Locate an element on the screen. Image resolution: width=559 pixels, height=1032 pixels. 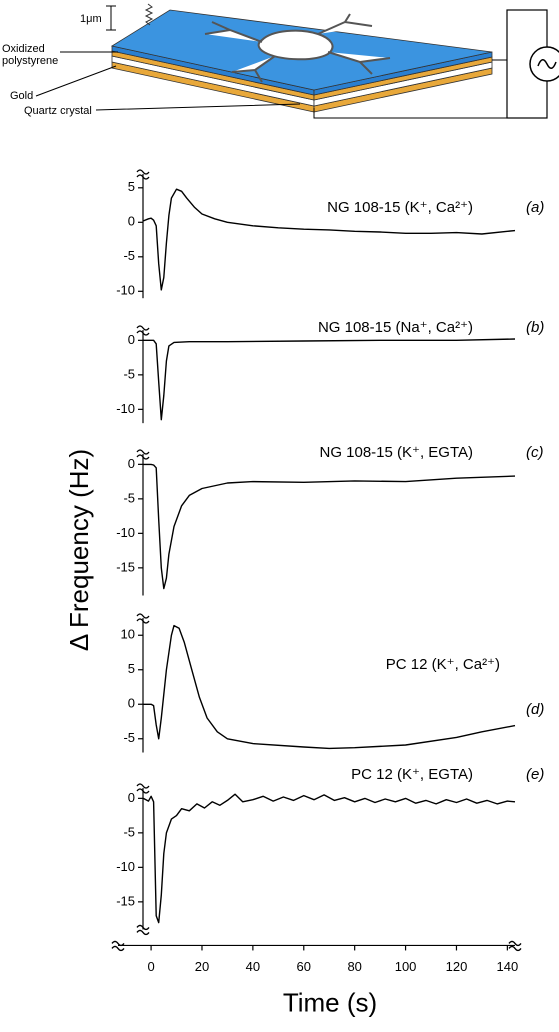
panel-label: (e) is located at coordinates (535, 774).